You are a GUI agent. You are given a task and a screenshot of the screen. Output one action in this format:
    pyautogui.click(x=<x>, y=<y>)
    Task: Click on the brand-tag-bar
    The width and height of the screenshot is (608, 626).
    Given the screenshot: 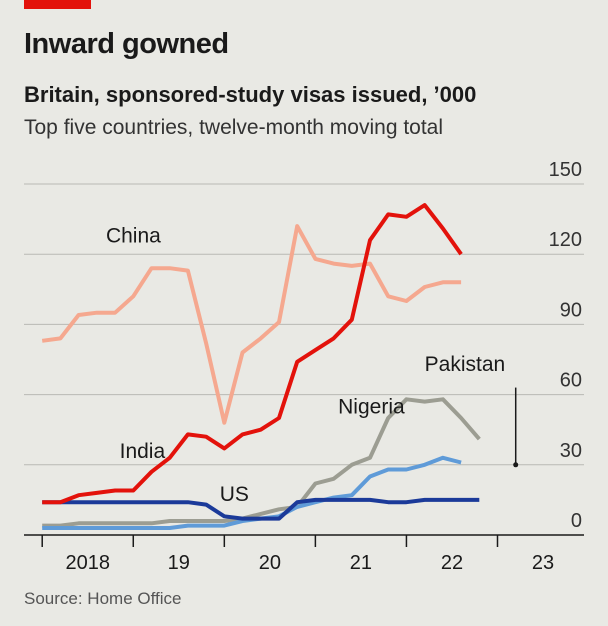 What is the action you would take?
    pyautogui.click(x=57, y=4)
    